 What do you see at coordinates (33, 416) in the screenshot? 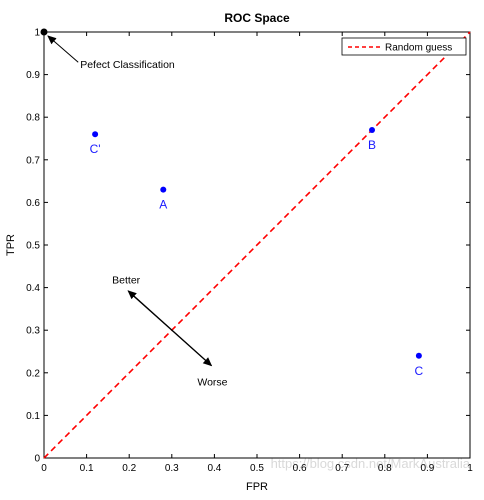
I see `y-tick-label: 0.1` at bounding box center [33, 416].